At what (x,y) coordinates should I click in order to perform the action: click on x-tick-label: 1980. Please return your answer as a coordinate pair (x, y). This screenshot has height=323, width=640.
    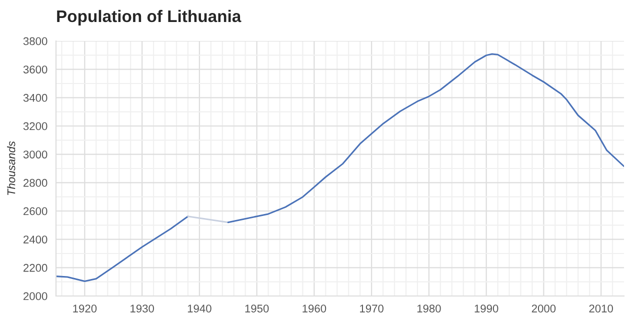
    Looking at the image, I should click on (429, 308).